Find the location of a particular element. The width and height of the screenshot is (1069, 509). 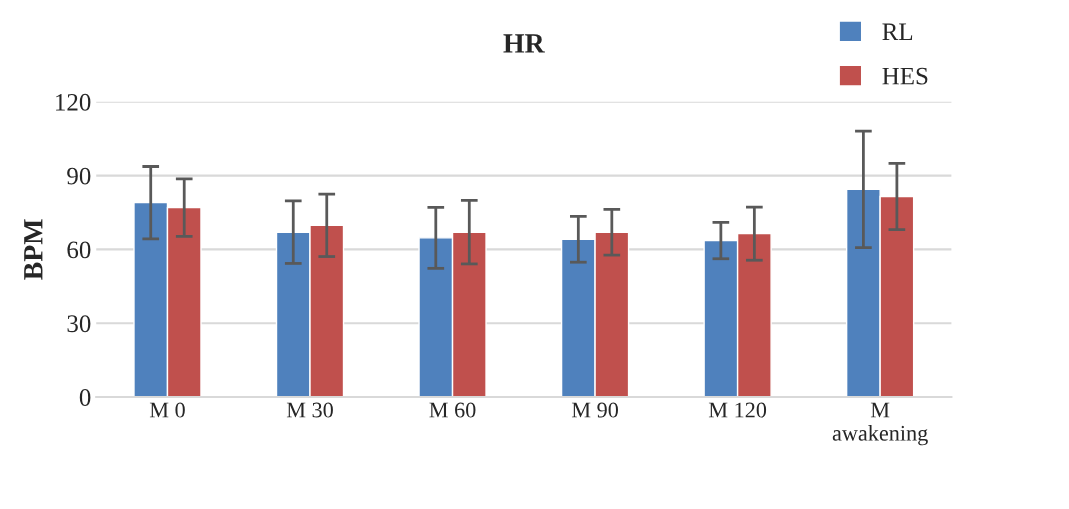

legend-label: HES is located at coordinates (905, 76).